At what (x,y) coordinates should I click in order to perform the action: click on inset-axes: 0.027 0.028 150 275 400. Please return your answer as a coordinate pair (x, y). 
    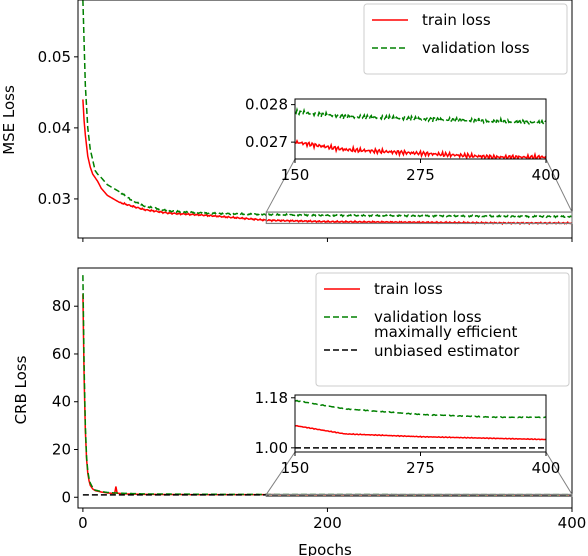
    Looking at the image, I should click on (402, 140).